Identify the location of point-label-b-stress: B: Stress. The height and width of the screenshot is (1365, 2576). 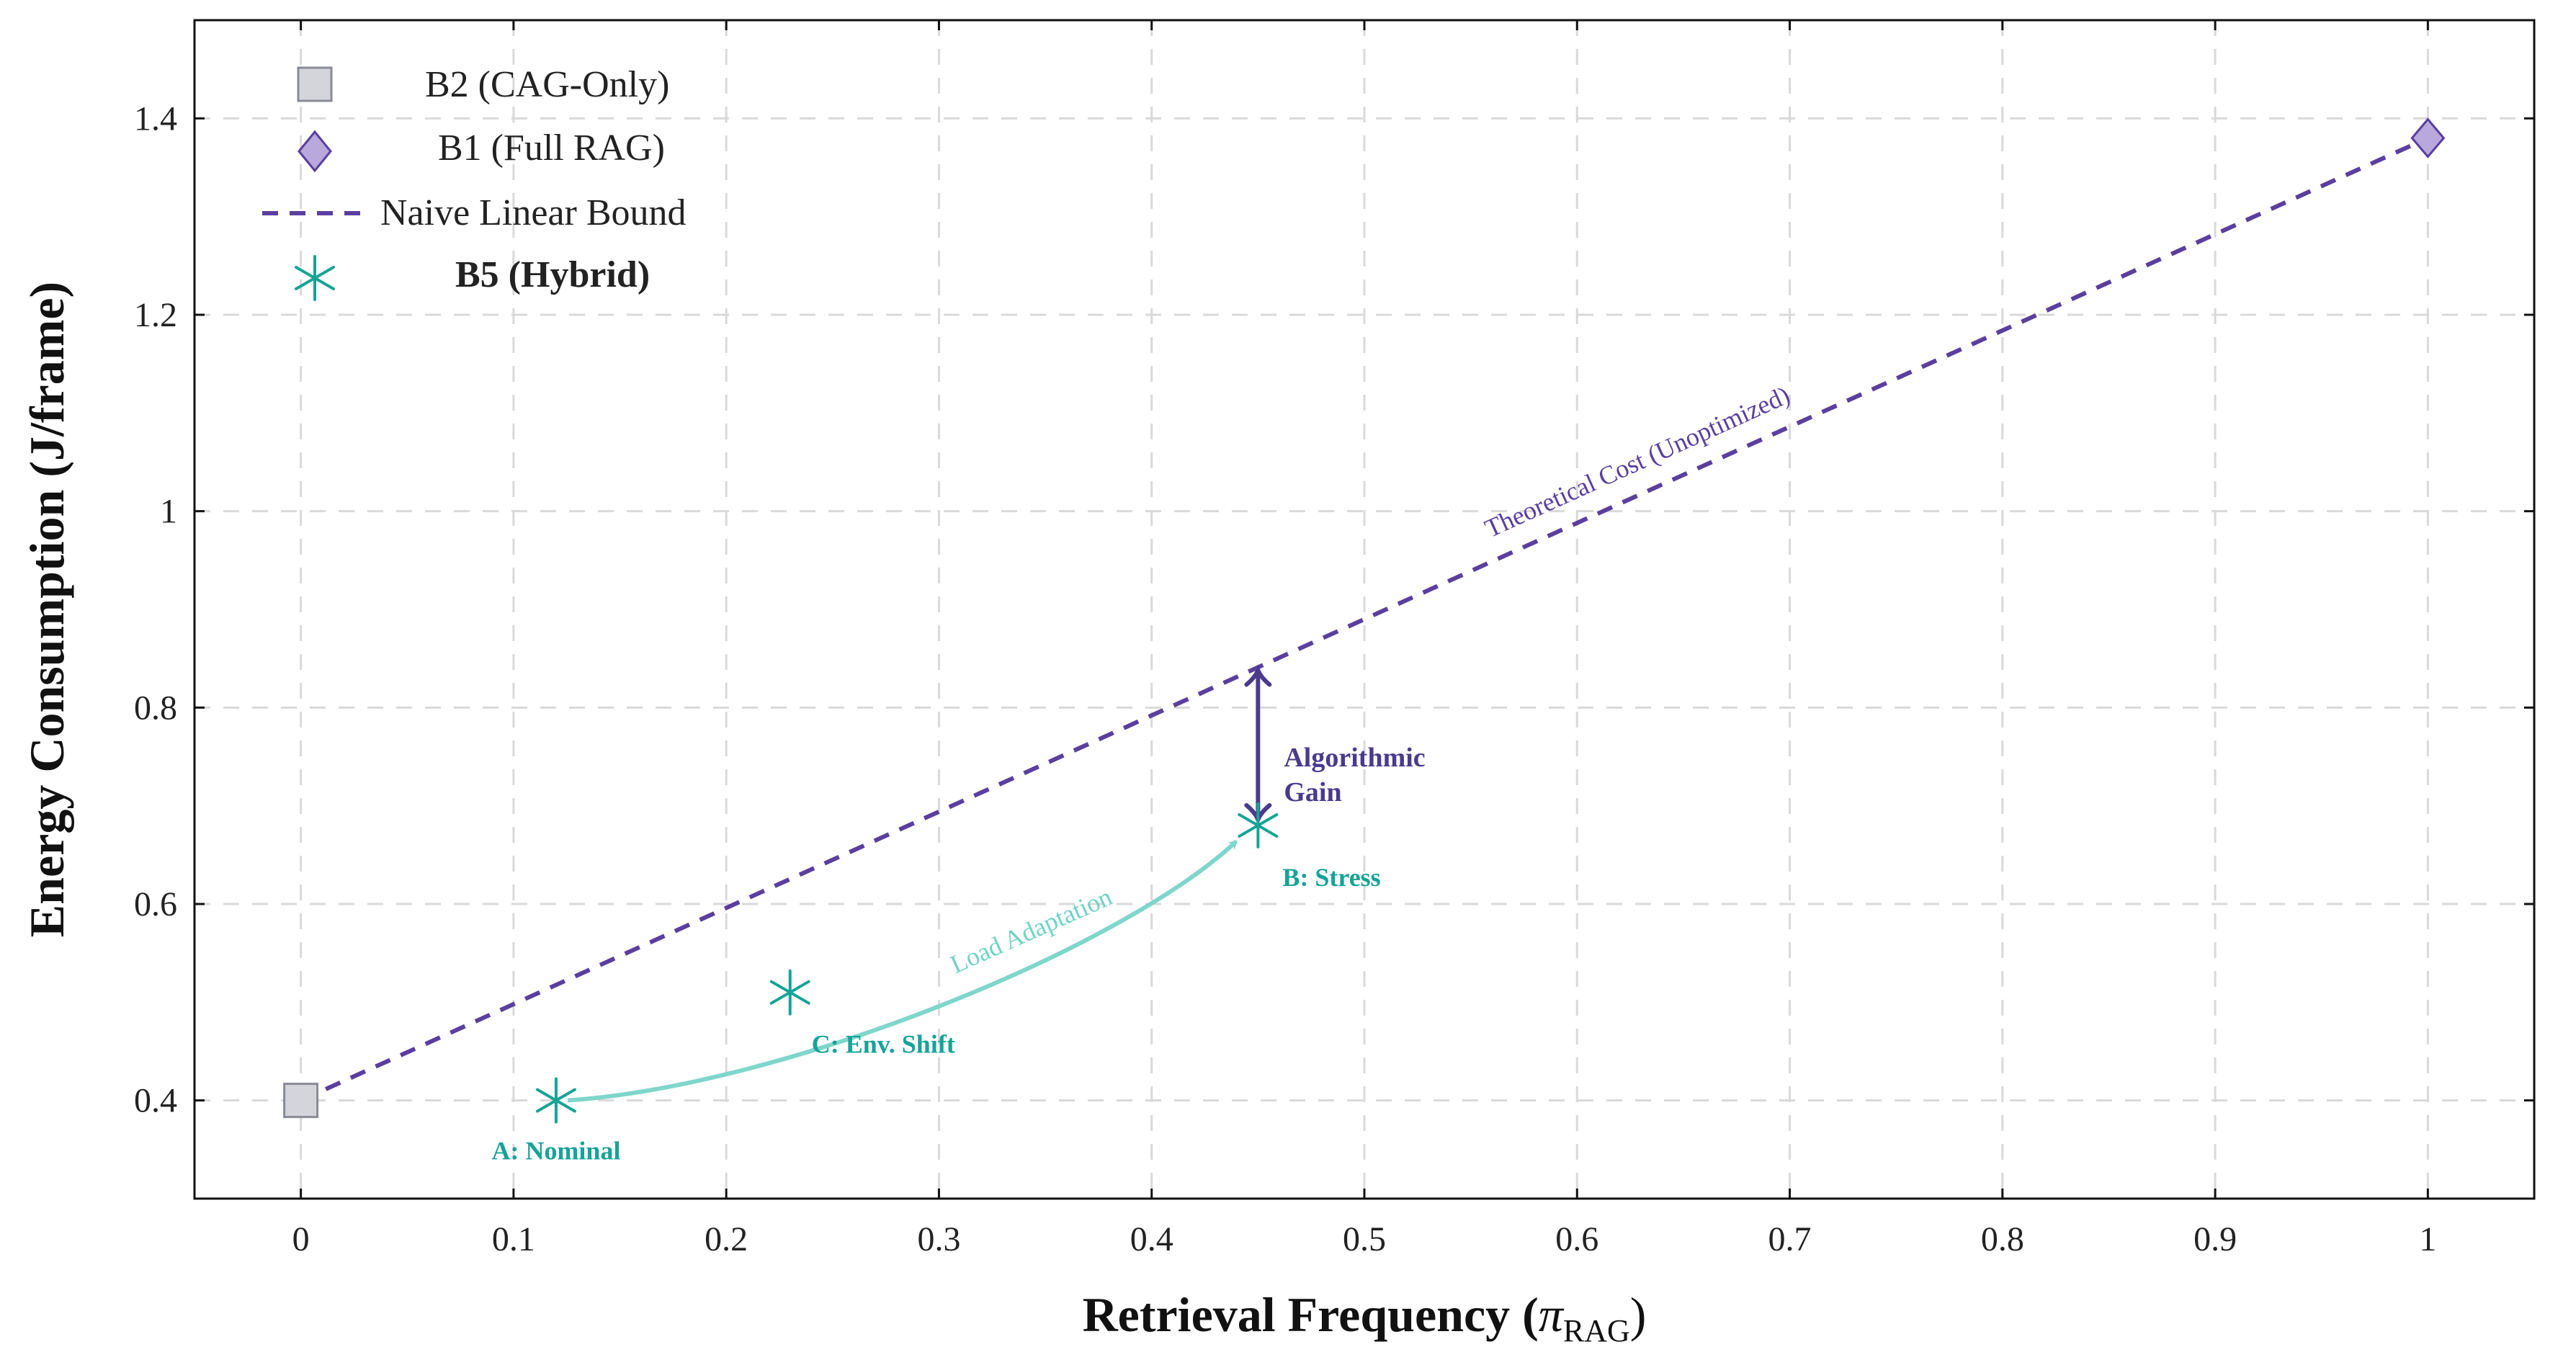
(1331, 878).